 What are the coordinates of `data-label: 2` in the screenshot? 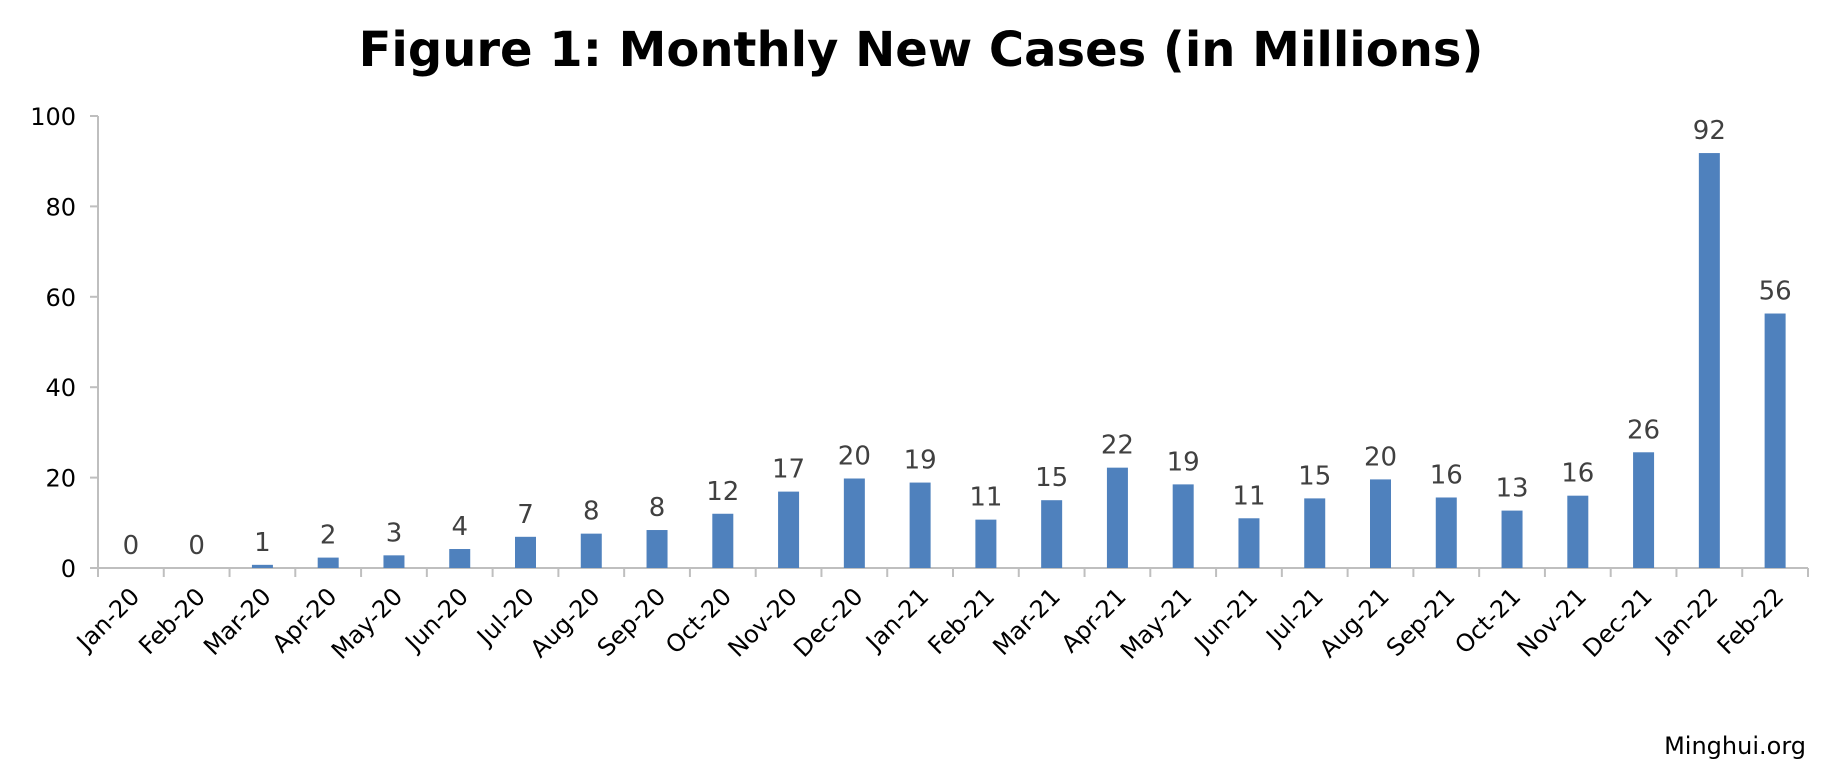 It's located at (328, 536).